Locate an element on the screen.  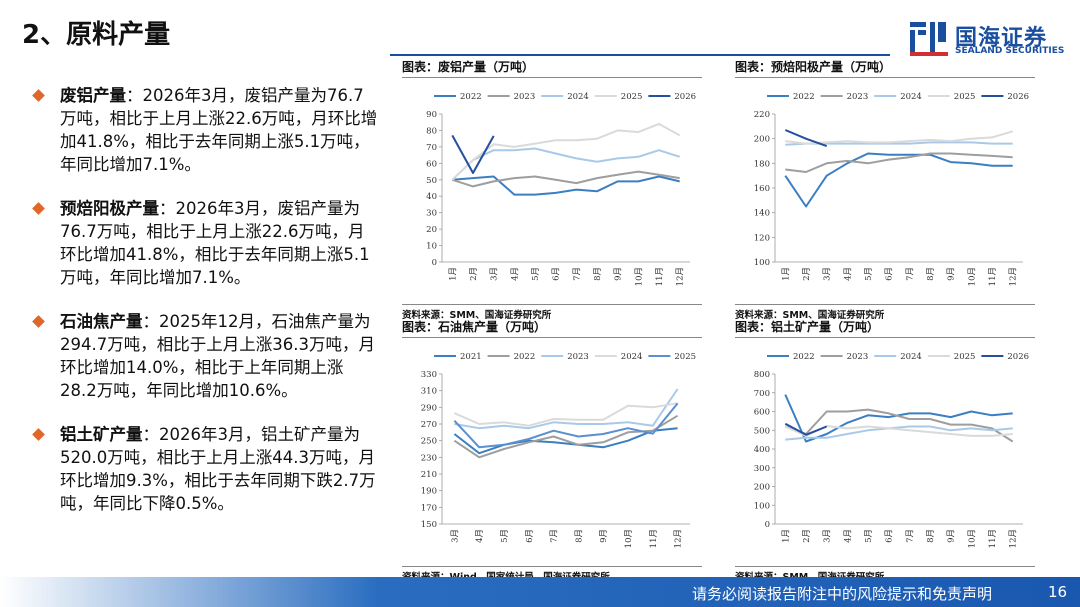
bullet-label: 铝土矿产量 is located at coordinates (101, 434).